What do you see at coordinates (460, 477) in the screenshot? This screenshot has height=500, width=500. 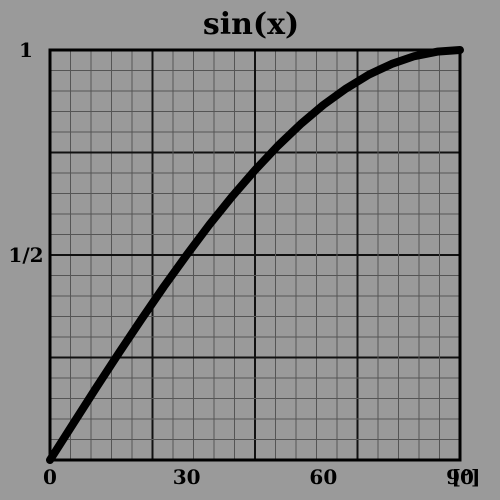 I see `x-tick-label: 90` at bounding box center [460, 477].